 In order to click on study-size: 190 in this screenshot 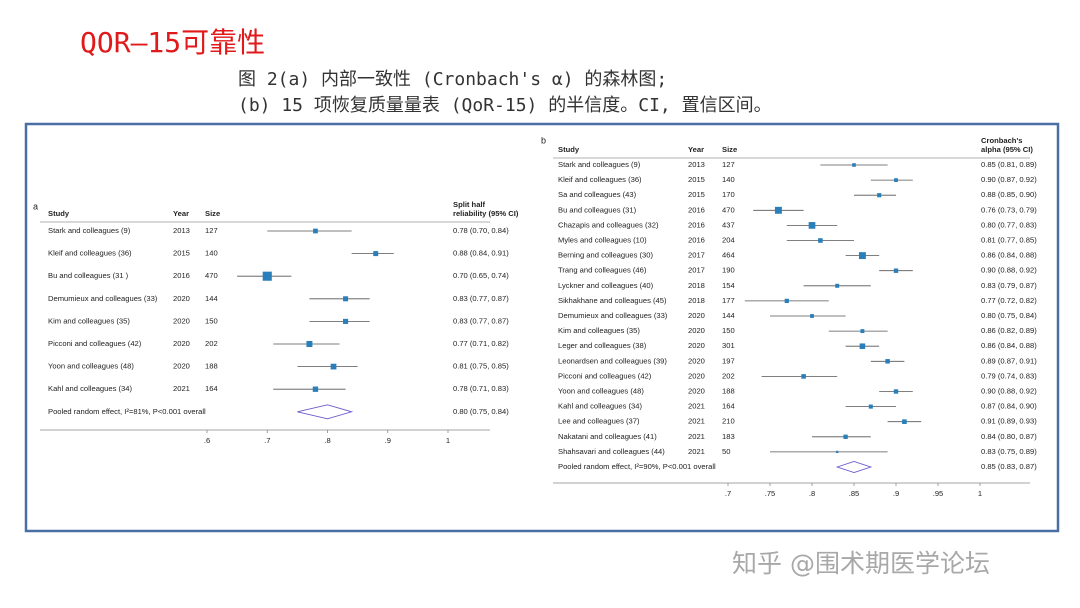, I will do `click(728, 270)`.